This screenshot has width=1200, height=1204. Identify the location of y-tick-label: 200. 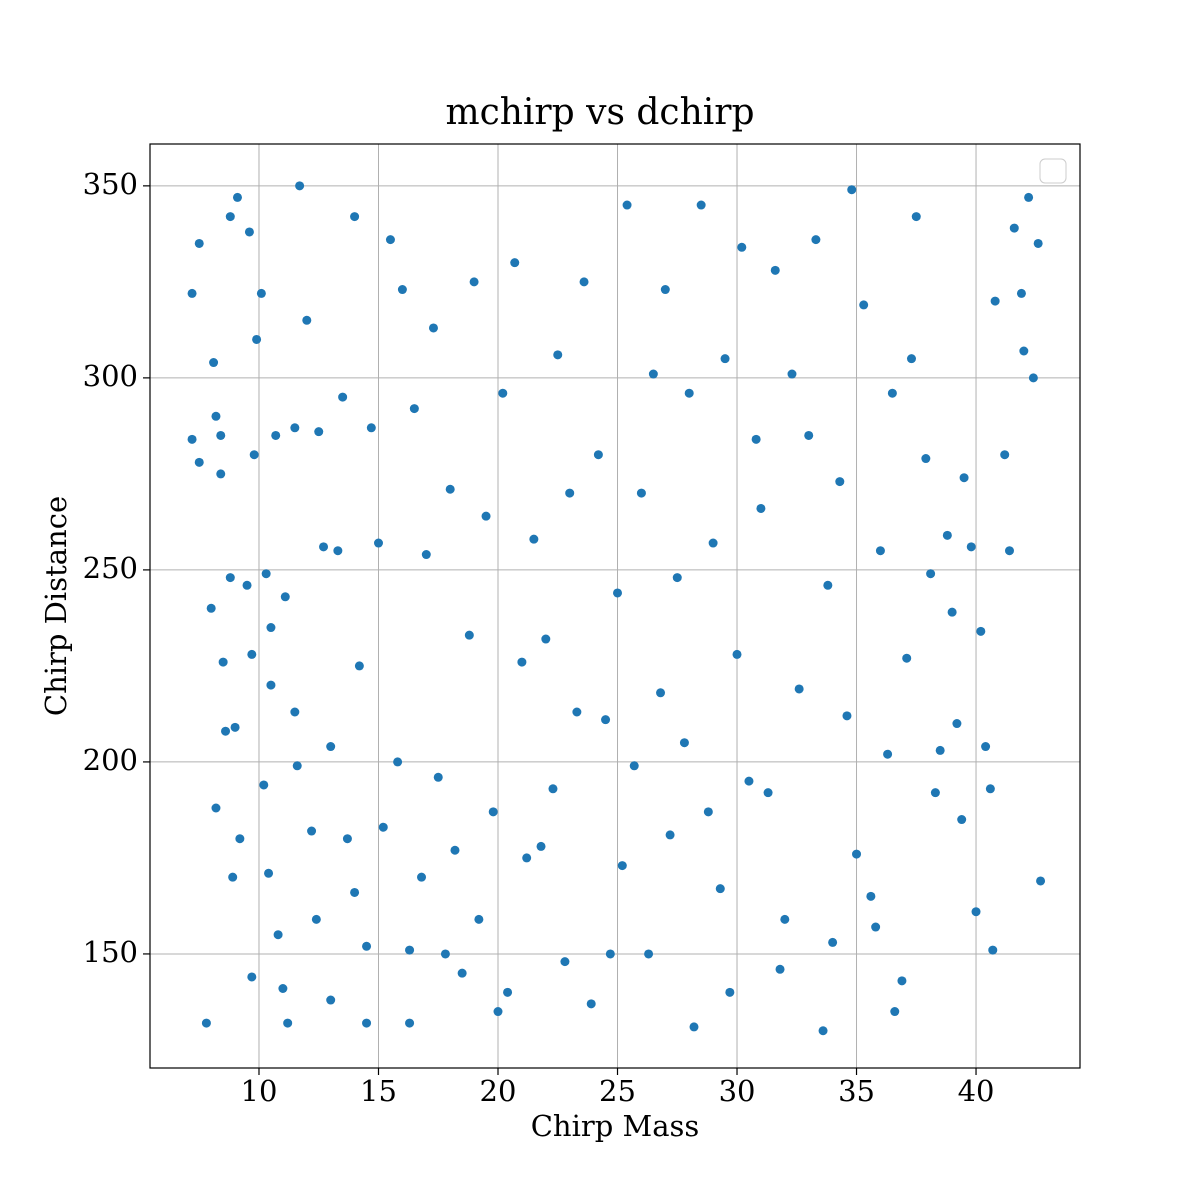
(110, 760).